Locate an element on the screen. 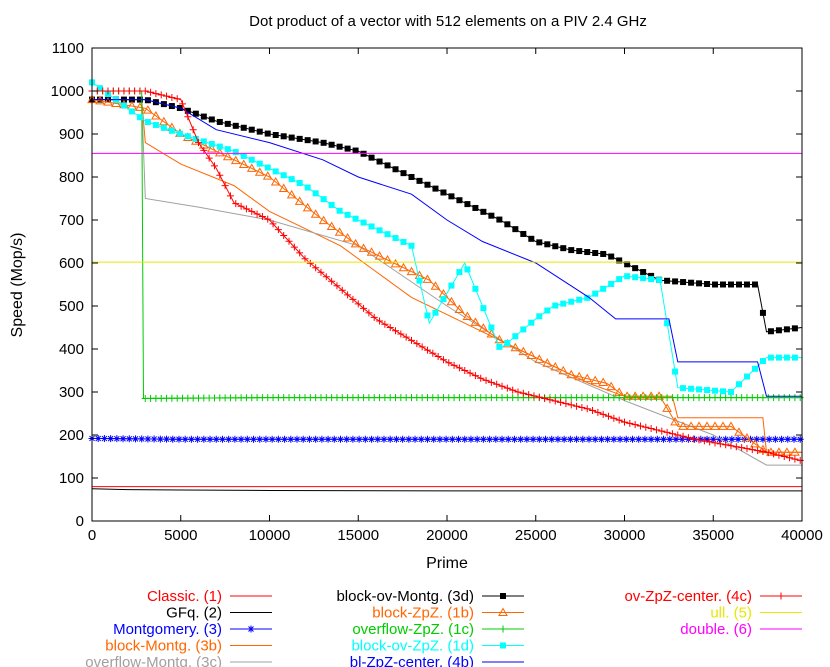 The height and width of the screenshot is (667, 830). legend-label: Classic. (1) is located at coordinates (184, 596).